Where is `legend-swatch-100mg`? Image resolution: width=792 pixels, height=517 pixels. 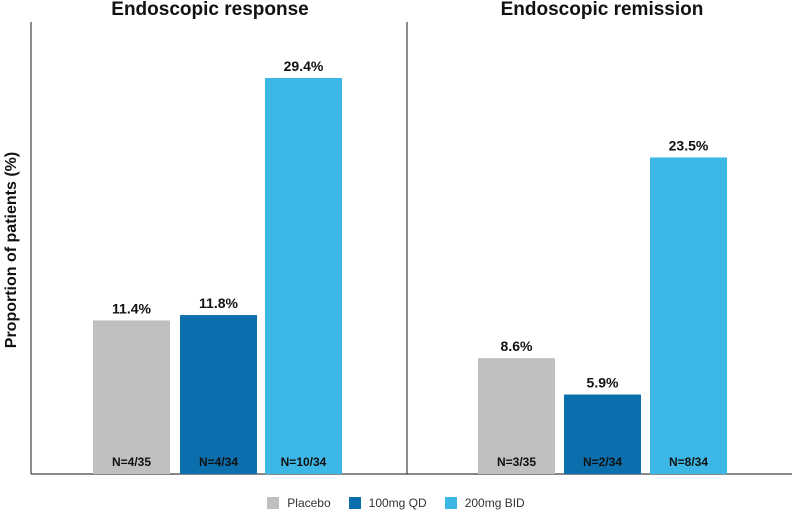 legend-swatch-100mg is located at coordinates (354, 503).